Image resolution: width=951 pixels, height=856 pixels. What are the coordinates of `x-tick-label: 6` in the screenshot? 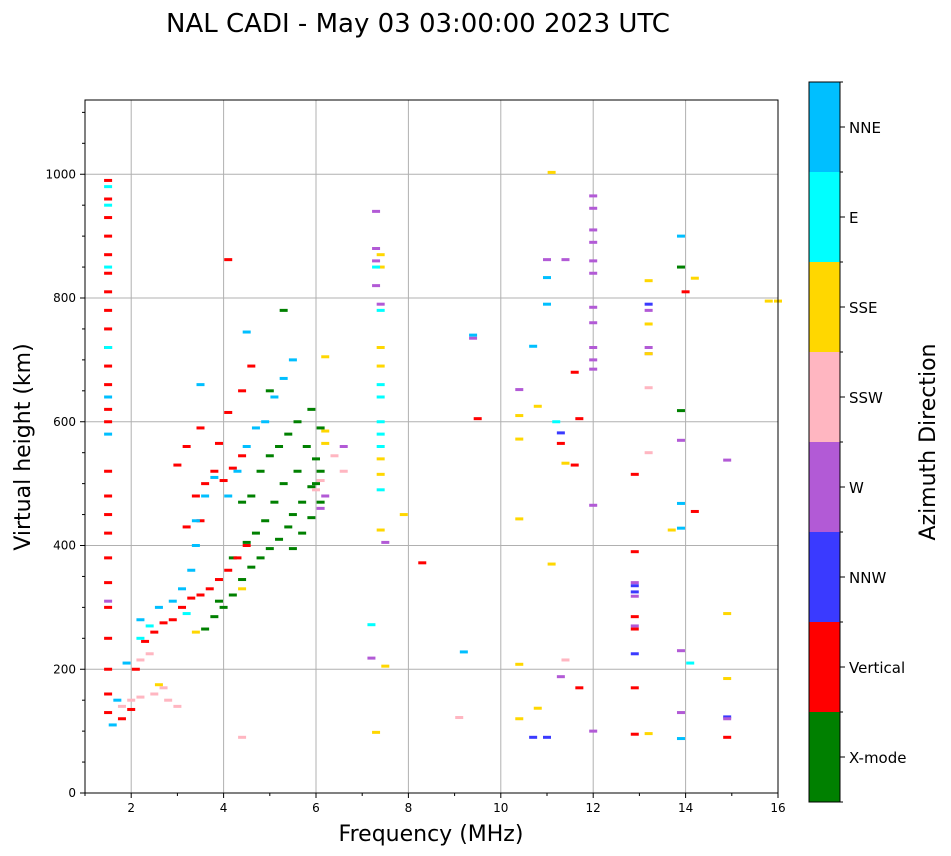 It's located at (316, 808).